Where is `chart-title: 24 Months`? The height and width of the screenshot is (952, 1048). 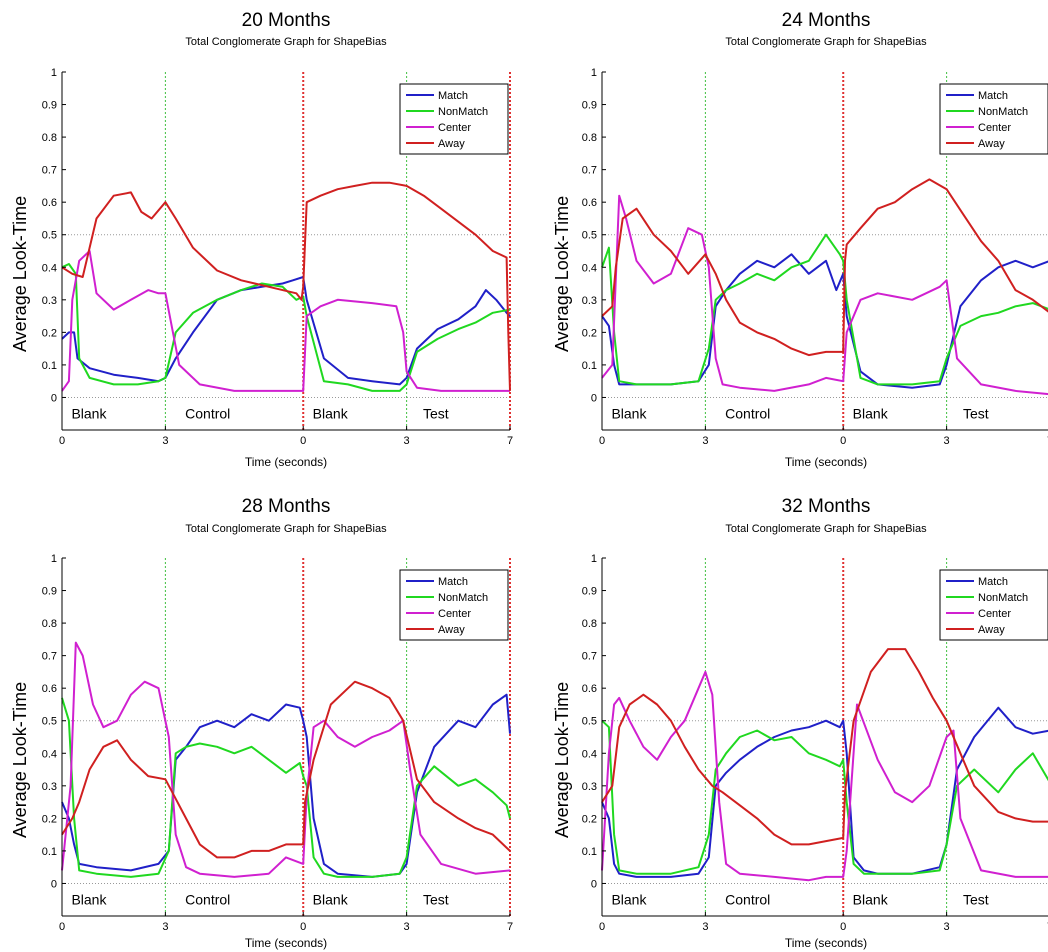
chart-title: 24 Months is located at coordinates (826, 20).